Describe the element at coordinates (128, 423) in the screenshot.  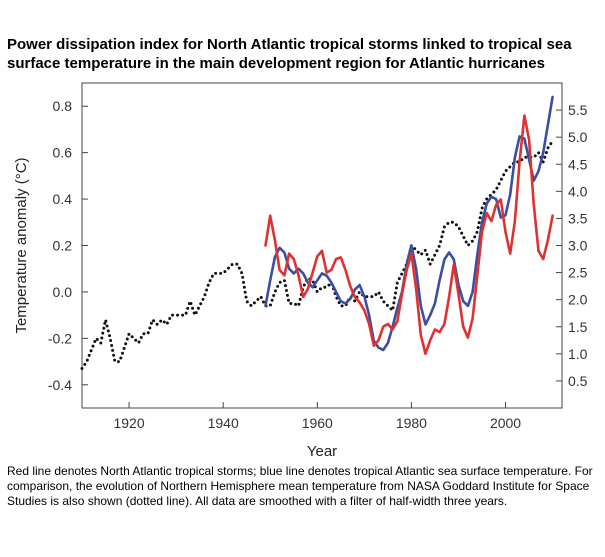
I see `x-tick-label: 1920` at that location.